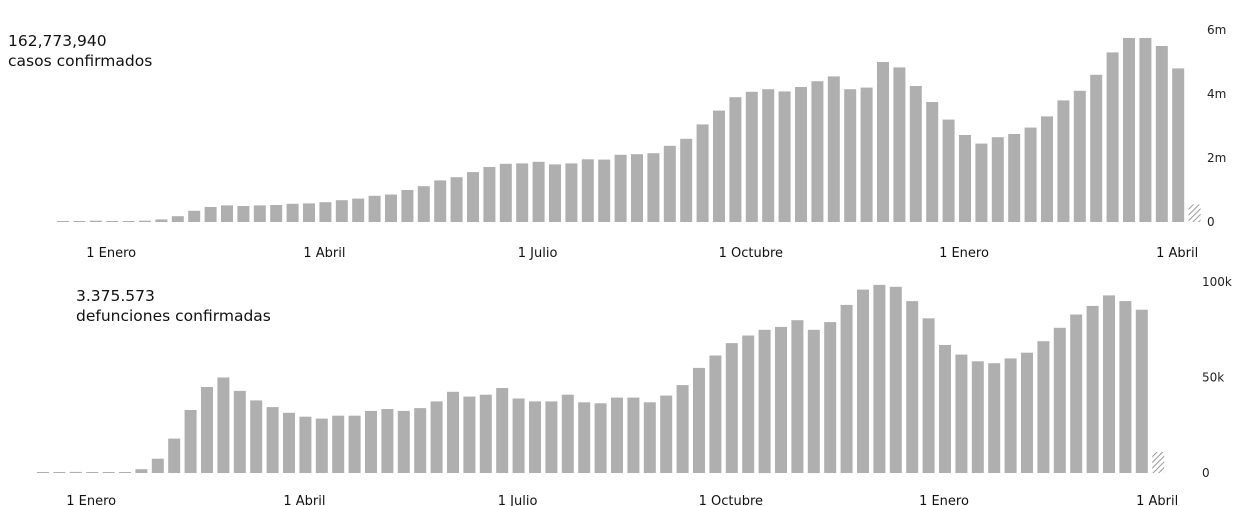  Describe the element at coordinates (173, 316) in the screenshot. I see `deaths-label: defunciones confirmadas` at that location.